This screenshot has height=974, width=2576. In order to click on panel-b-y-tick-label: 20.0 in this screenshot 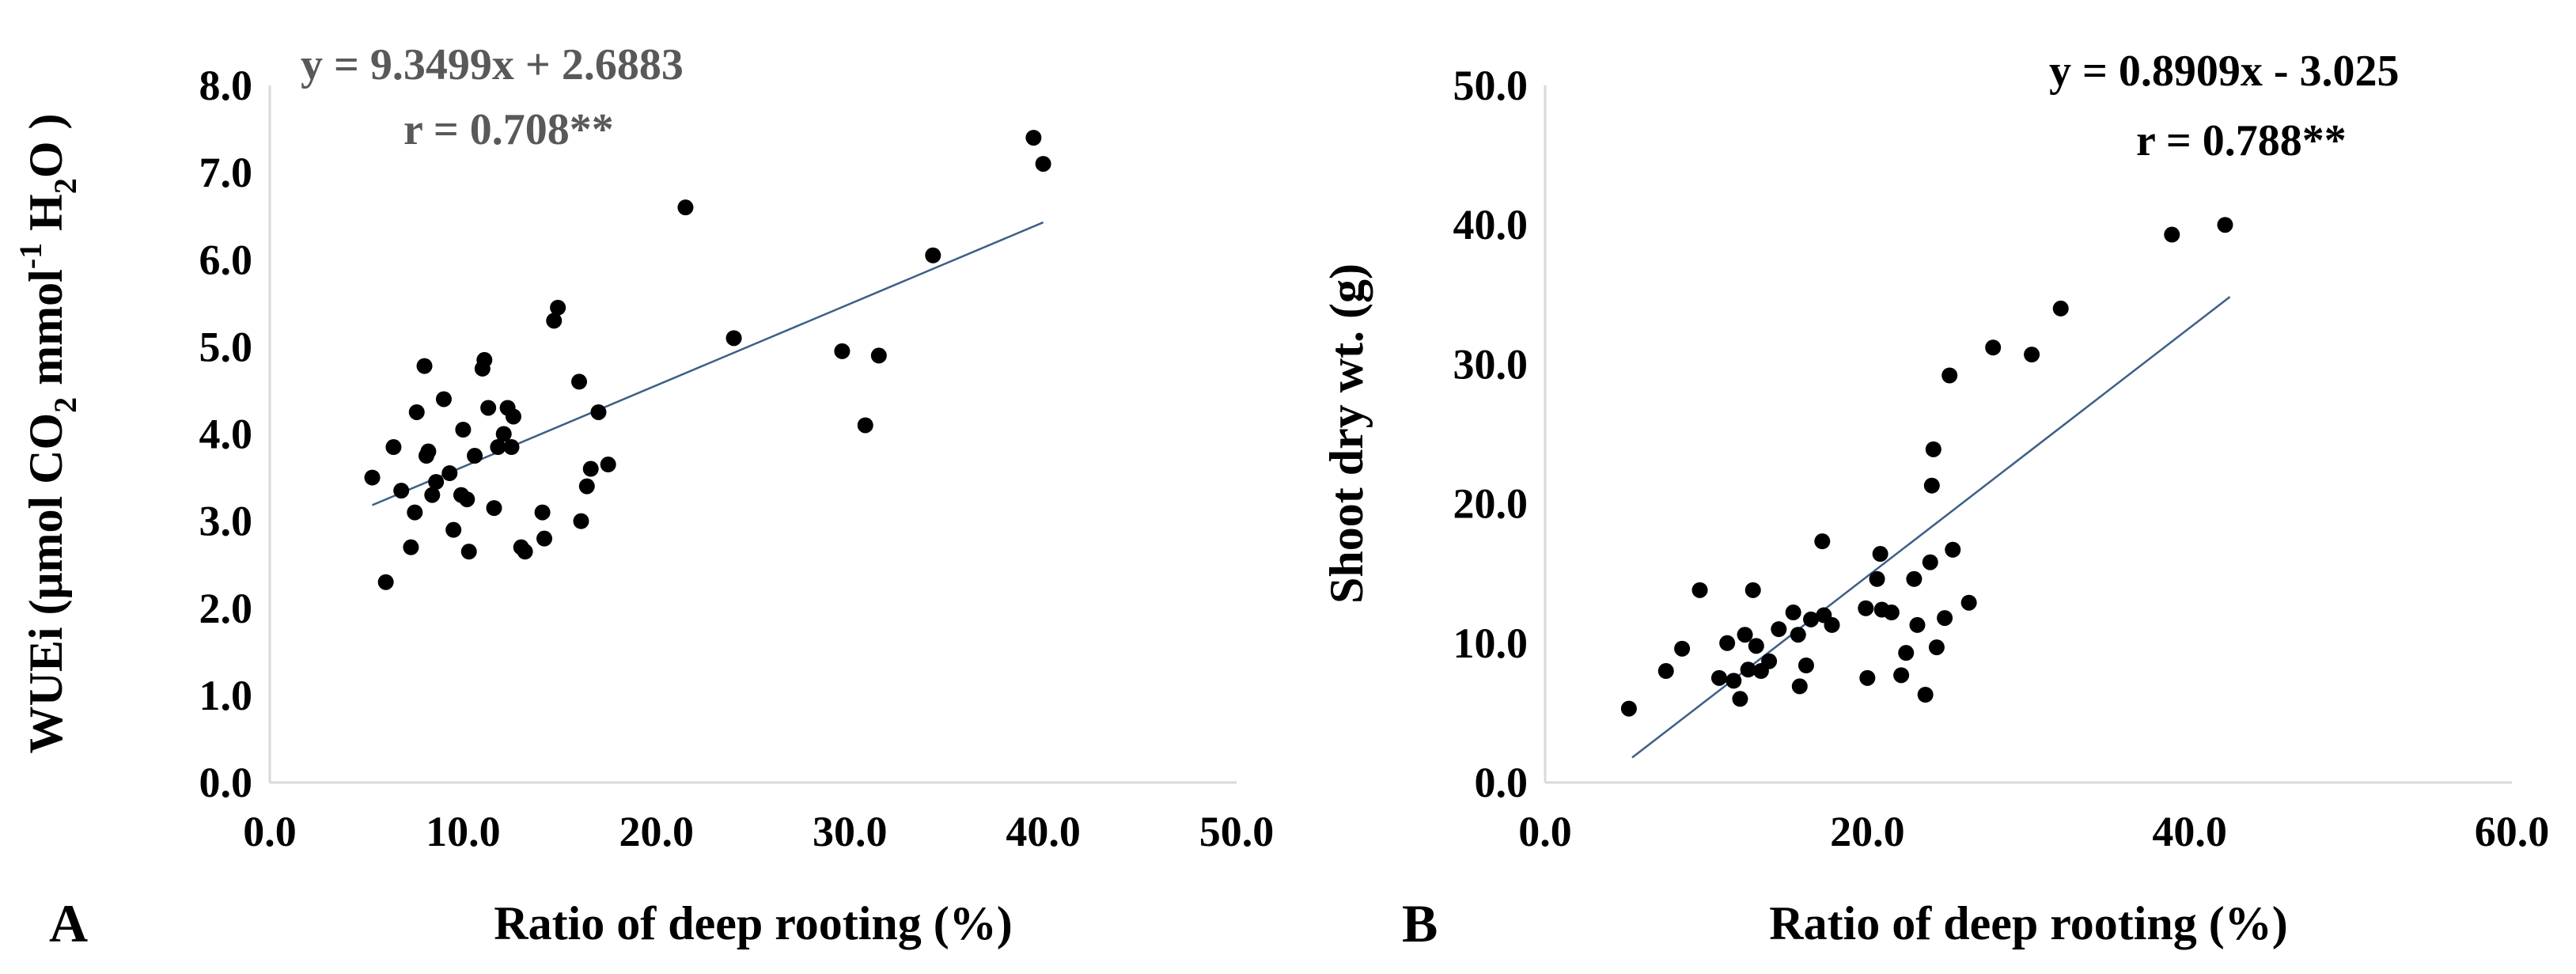, I will do `click(1491, 504)`.